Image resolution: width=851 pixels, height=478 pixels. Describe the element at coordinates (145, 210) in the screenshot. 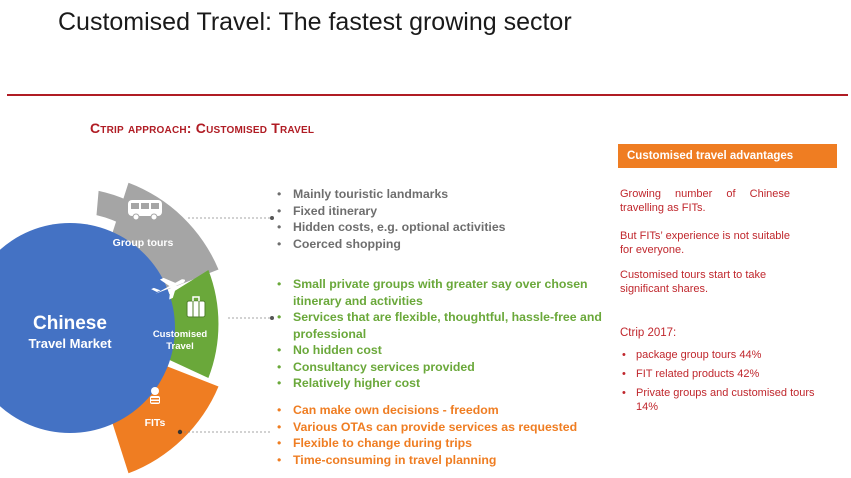

I see `bus-icon` at that location.